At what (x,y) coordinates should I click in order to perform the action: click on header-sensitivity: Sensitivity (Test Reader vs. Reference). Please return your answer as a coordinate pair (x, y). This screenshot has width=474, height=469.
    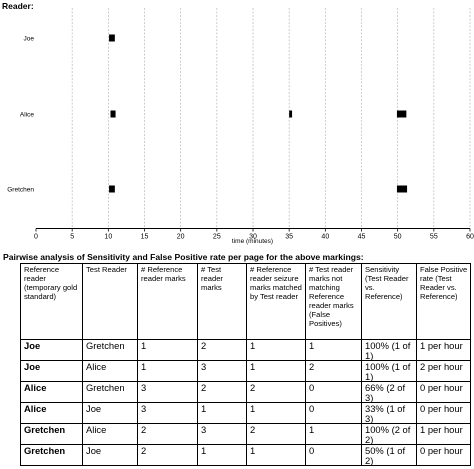
    Looking at the image, I should click on (389, 301).